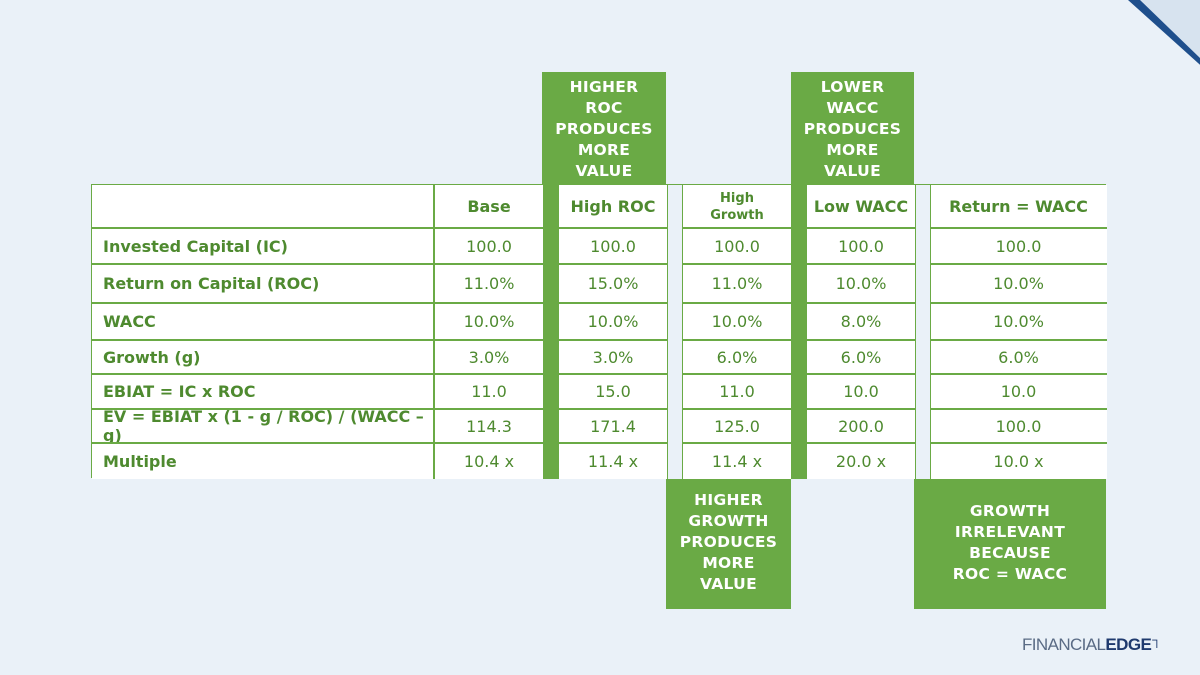 The width and height of the screenshot is (1200, 675). I want to click on growth-irrelevant-callout: GROWTH IRRELEVANT BECAUSE ROC = WACC, so click(1010, 542).